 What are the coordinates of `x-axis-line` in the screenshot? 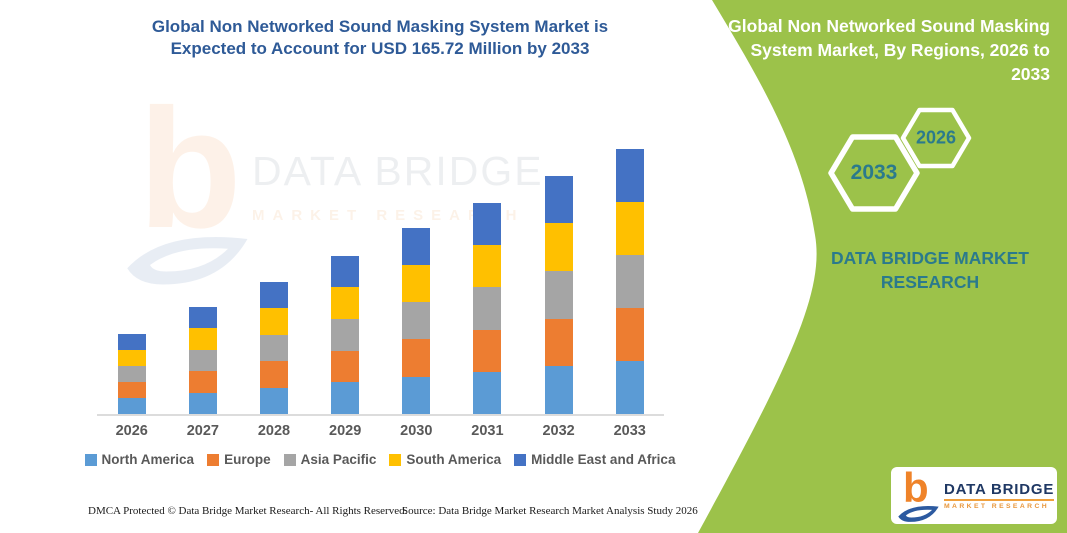 It's located at (380, 415).